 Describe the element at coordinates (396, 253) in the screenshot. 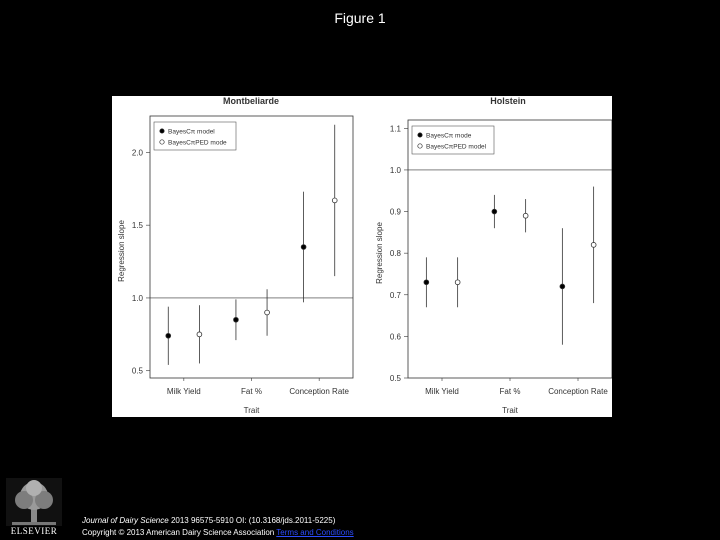

I see `y-tick-label: 0.8` at that location.